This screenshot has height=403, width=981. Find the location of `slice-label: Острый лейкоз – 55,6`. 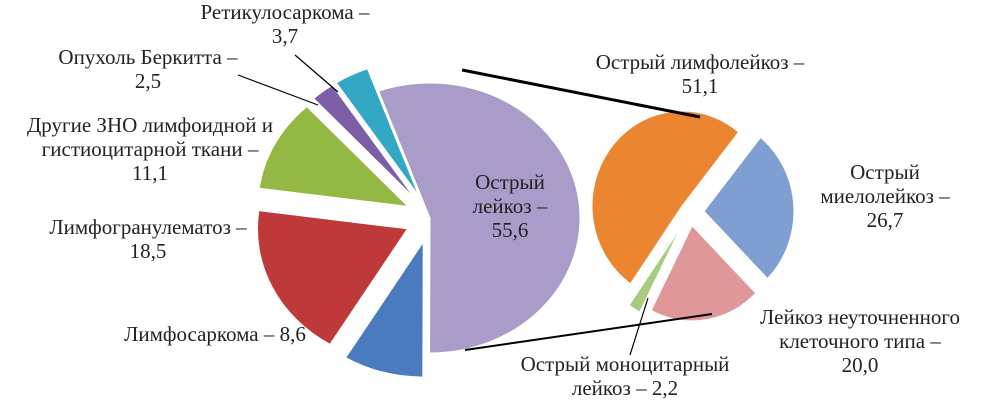

slice-label: Острый лейкоз – 55,6 is located at coordinates (510, 206).